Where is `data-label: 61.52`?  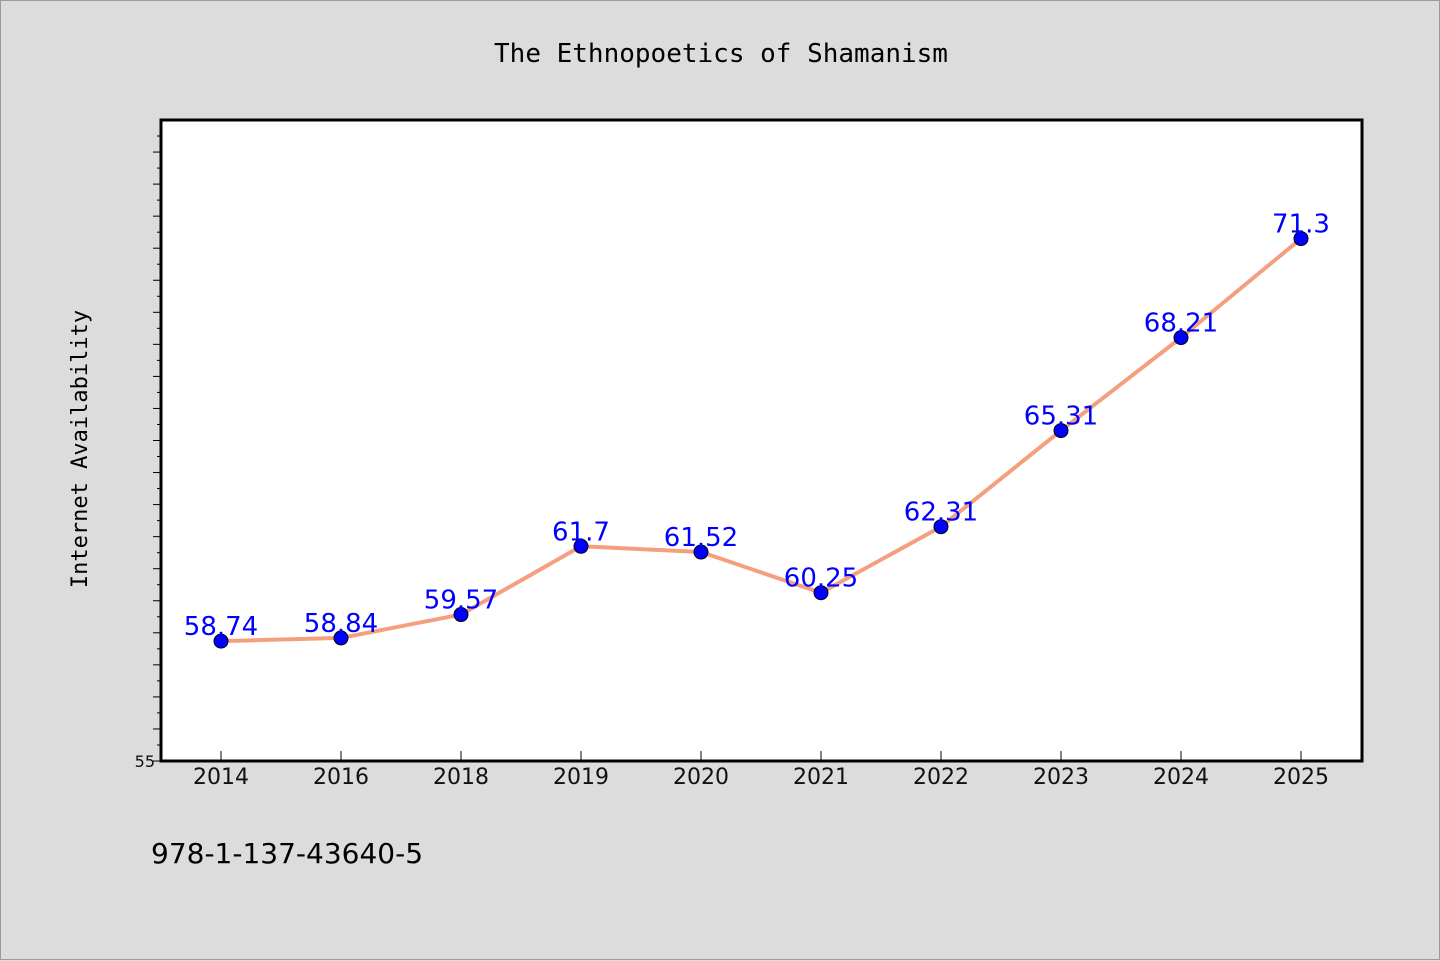
data-label: 61.52 is located at coordinates (701, 538).